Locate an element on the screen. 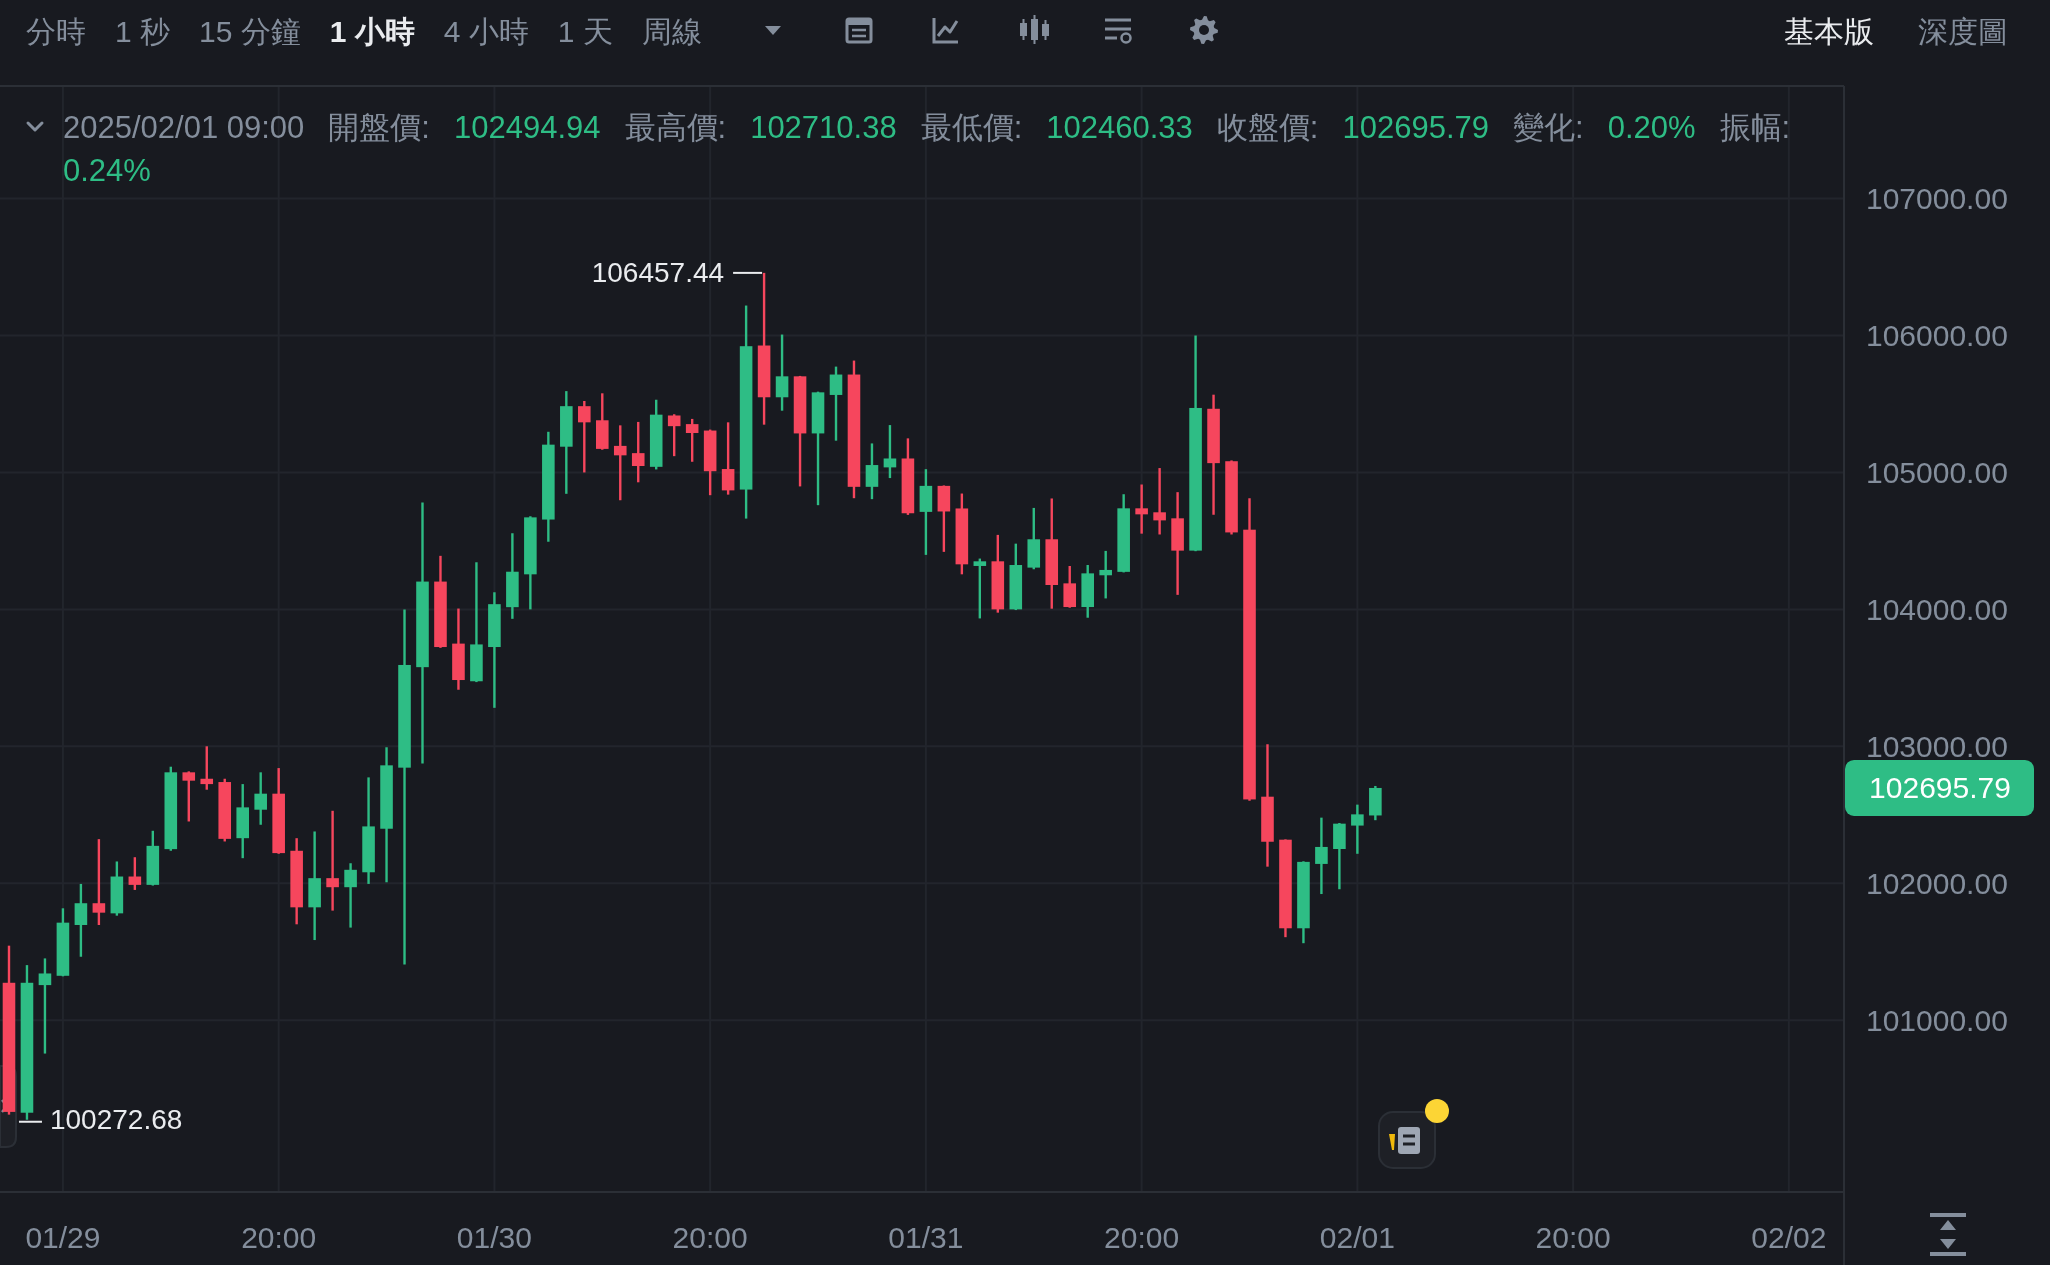  text: 分時 is located at coordinates (56, 31).